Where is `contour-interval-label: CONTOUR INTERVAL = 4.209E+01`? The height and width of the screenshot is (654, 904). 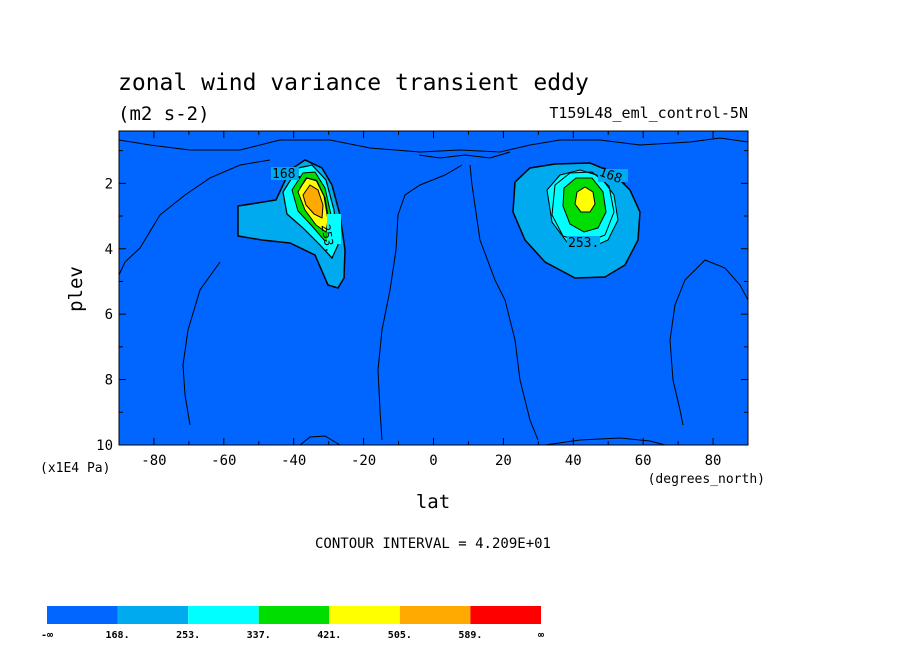
contour-interval-label: CONTOUR INTERVAL = 4.209E+01 is located at coordinates (433, 544).